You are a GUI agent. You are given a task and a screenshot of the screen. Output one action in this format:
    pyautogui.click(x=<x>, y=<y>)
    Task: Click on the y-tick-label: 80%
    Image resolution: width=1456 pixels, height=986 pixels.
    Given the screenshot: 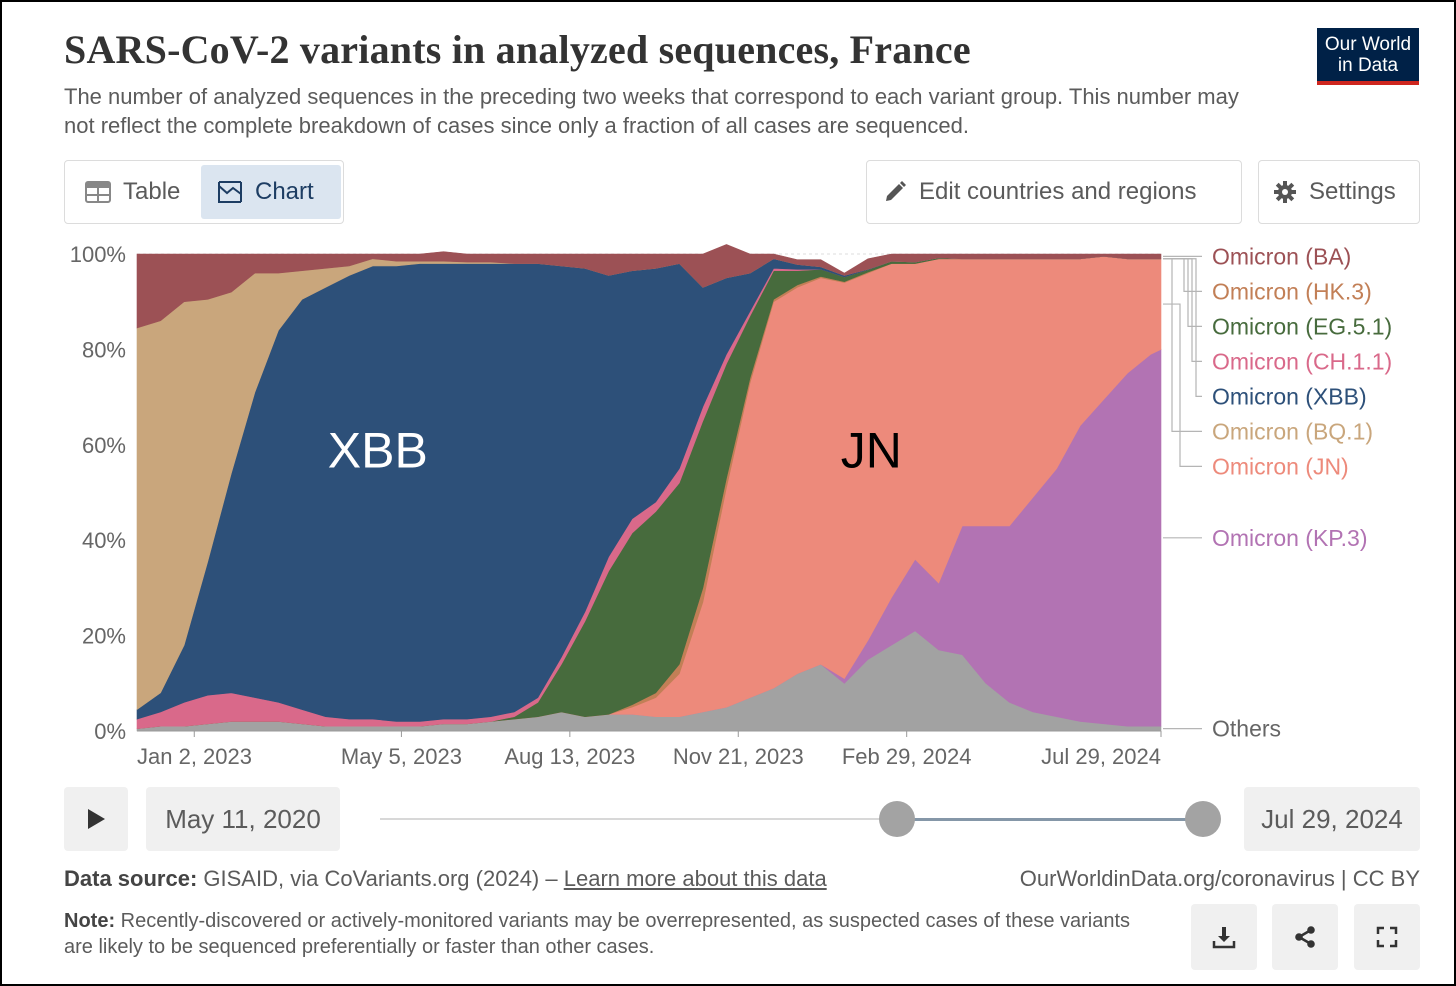 What is the action you would take?
    pyautogui.click(x=104, y=349)
    